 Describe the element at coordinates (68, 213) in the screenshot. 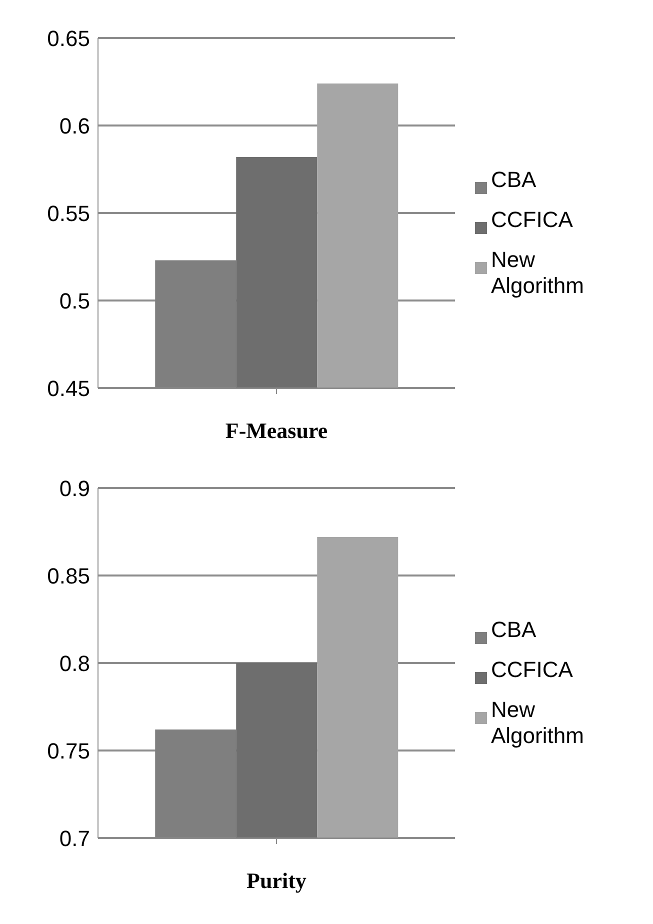

I see `y-tick-label: 0.55` at that location.